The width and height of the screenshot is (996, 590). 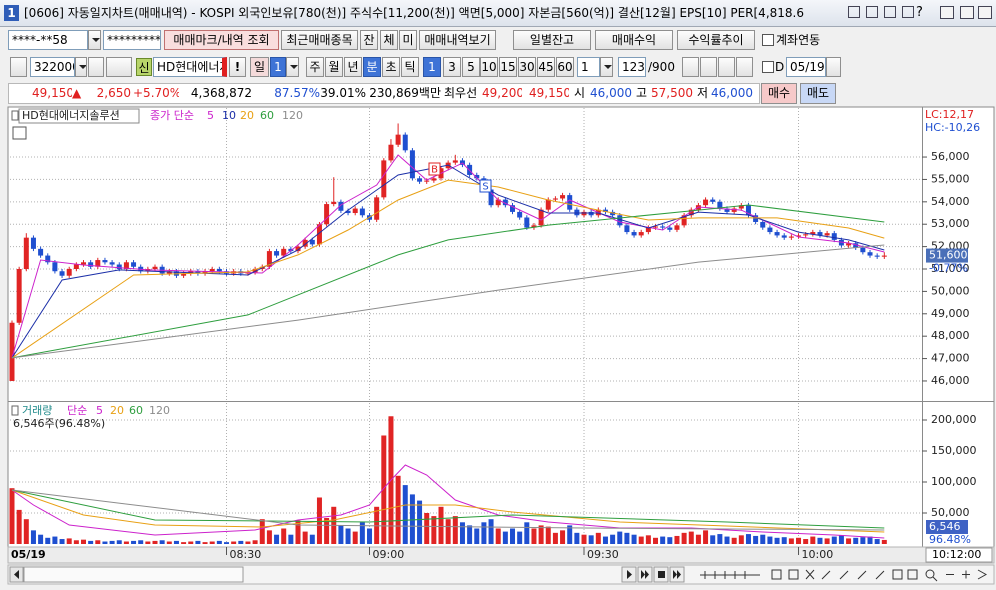 I want to click on period-dropdown, so click(x=292, y=67).